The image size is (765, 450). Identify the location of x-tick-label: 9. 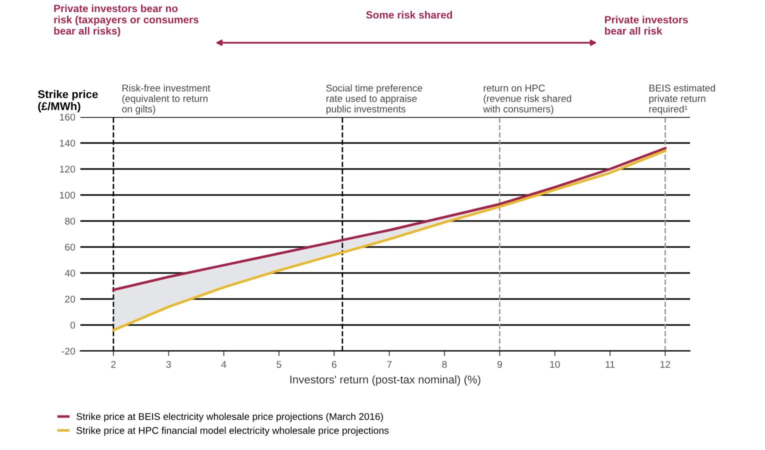
(499, 364).